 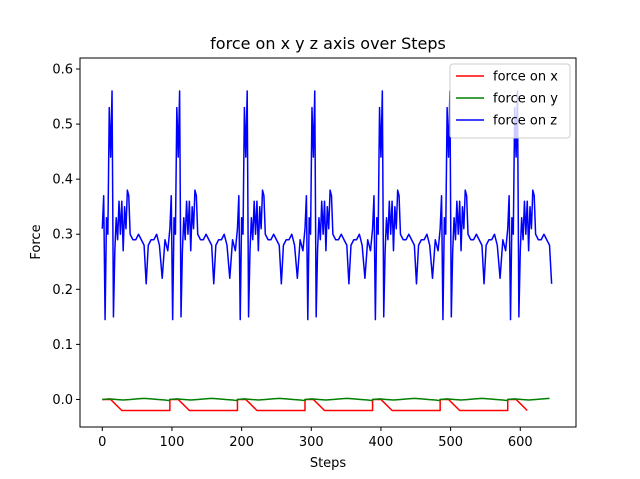 What do you see at coordinates (525, 77) in the screenshot?
I see `legend-label: force on x` at bounding box center [525, 77].